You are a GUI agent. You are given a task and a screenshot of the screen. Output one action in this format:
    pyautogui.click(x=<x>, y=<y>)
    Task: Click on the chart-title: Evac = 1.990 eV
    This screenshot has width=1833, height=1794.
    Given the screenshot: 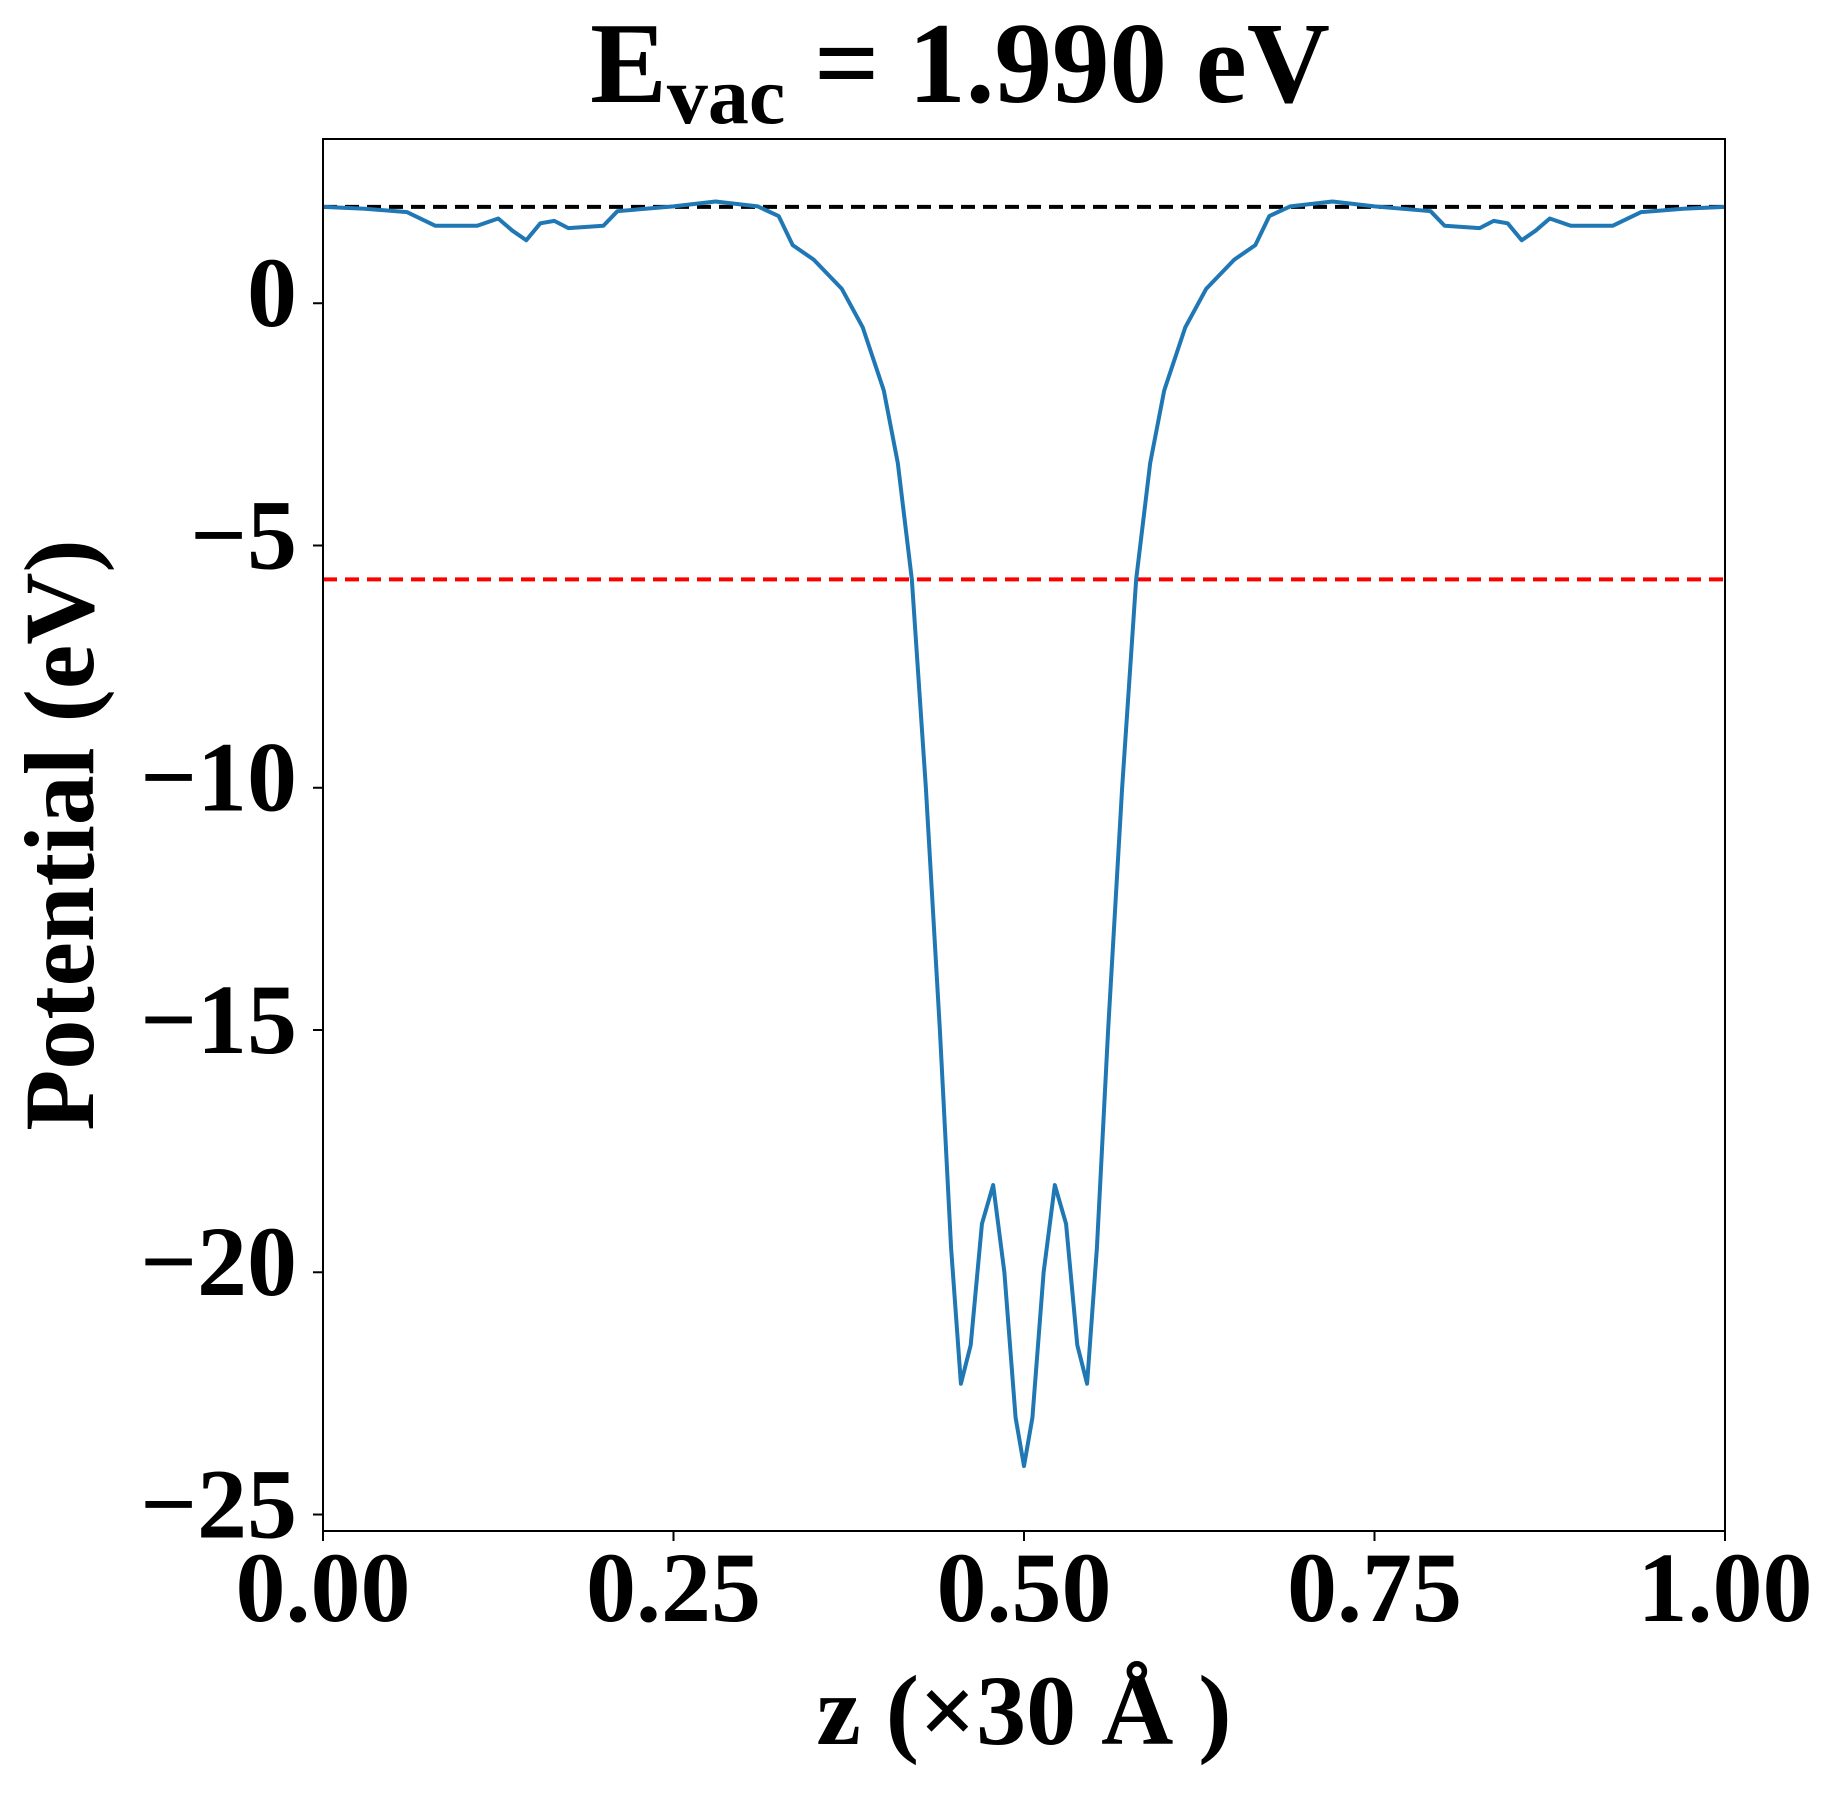 What is the action you would take?
    pyautogui.click(x=960, y=70)
    